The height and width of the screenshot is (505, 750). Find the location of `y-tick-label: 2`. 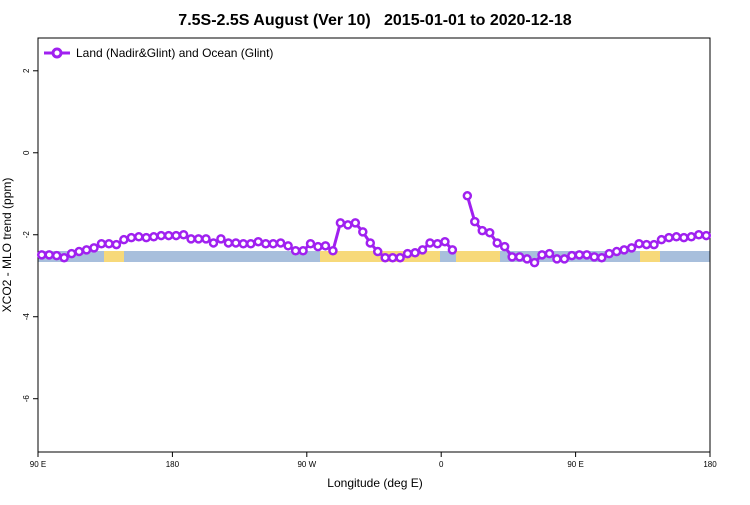

y-tick-label: 2 is located at coordinates (26, 70).